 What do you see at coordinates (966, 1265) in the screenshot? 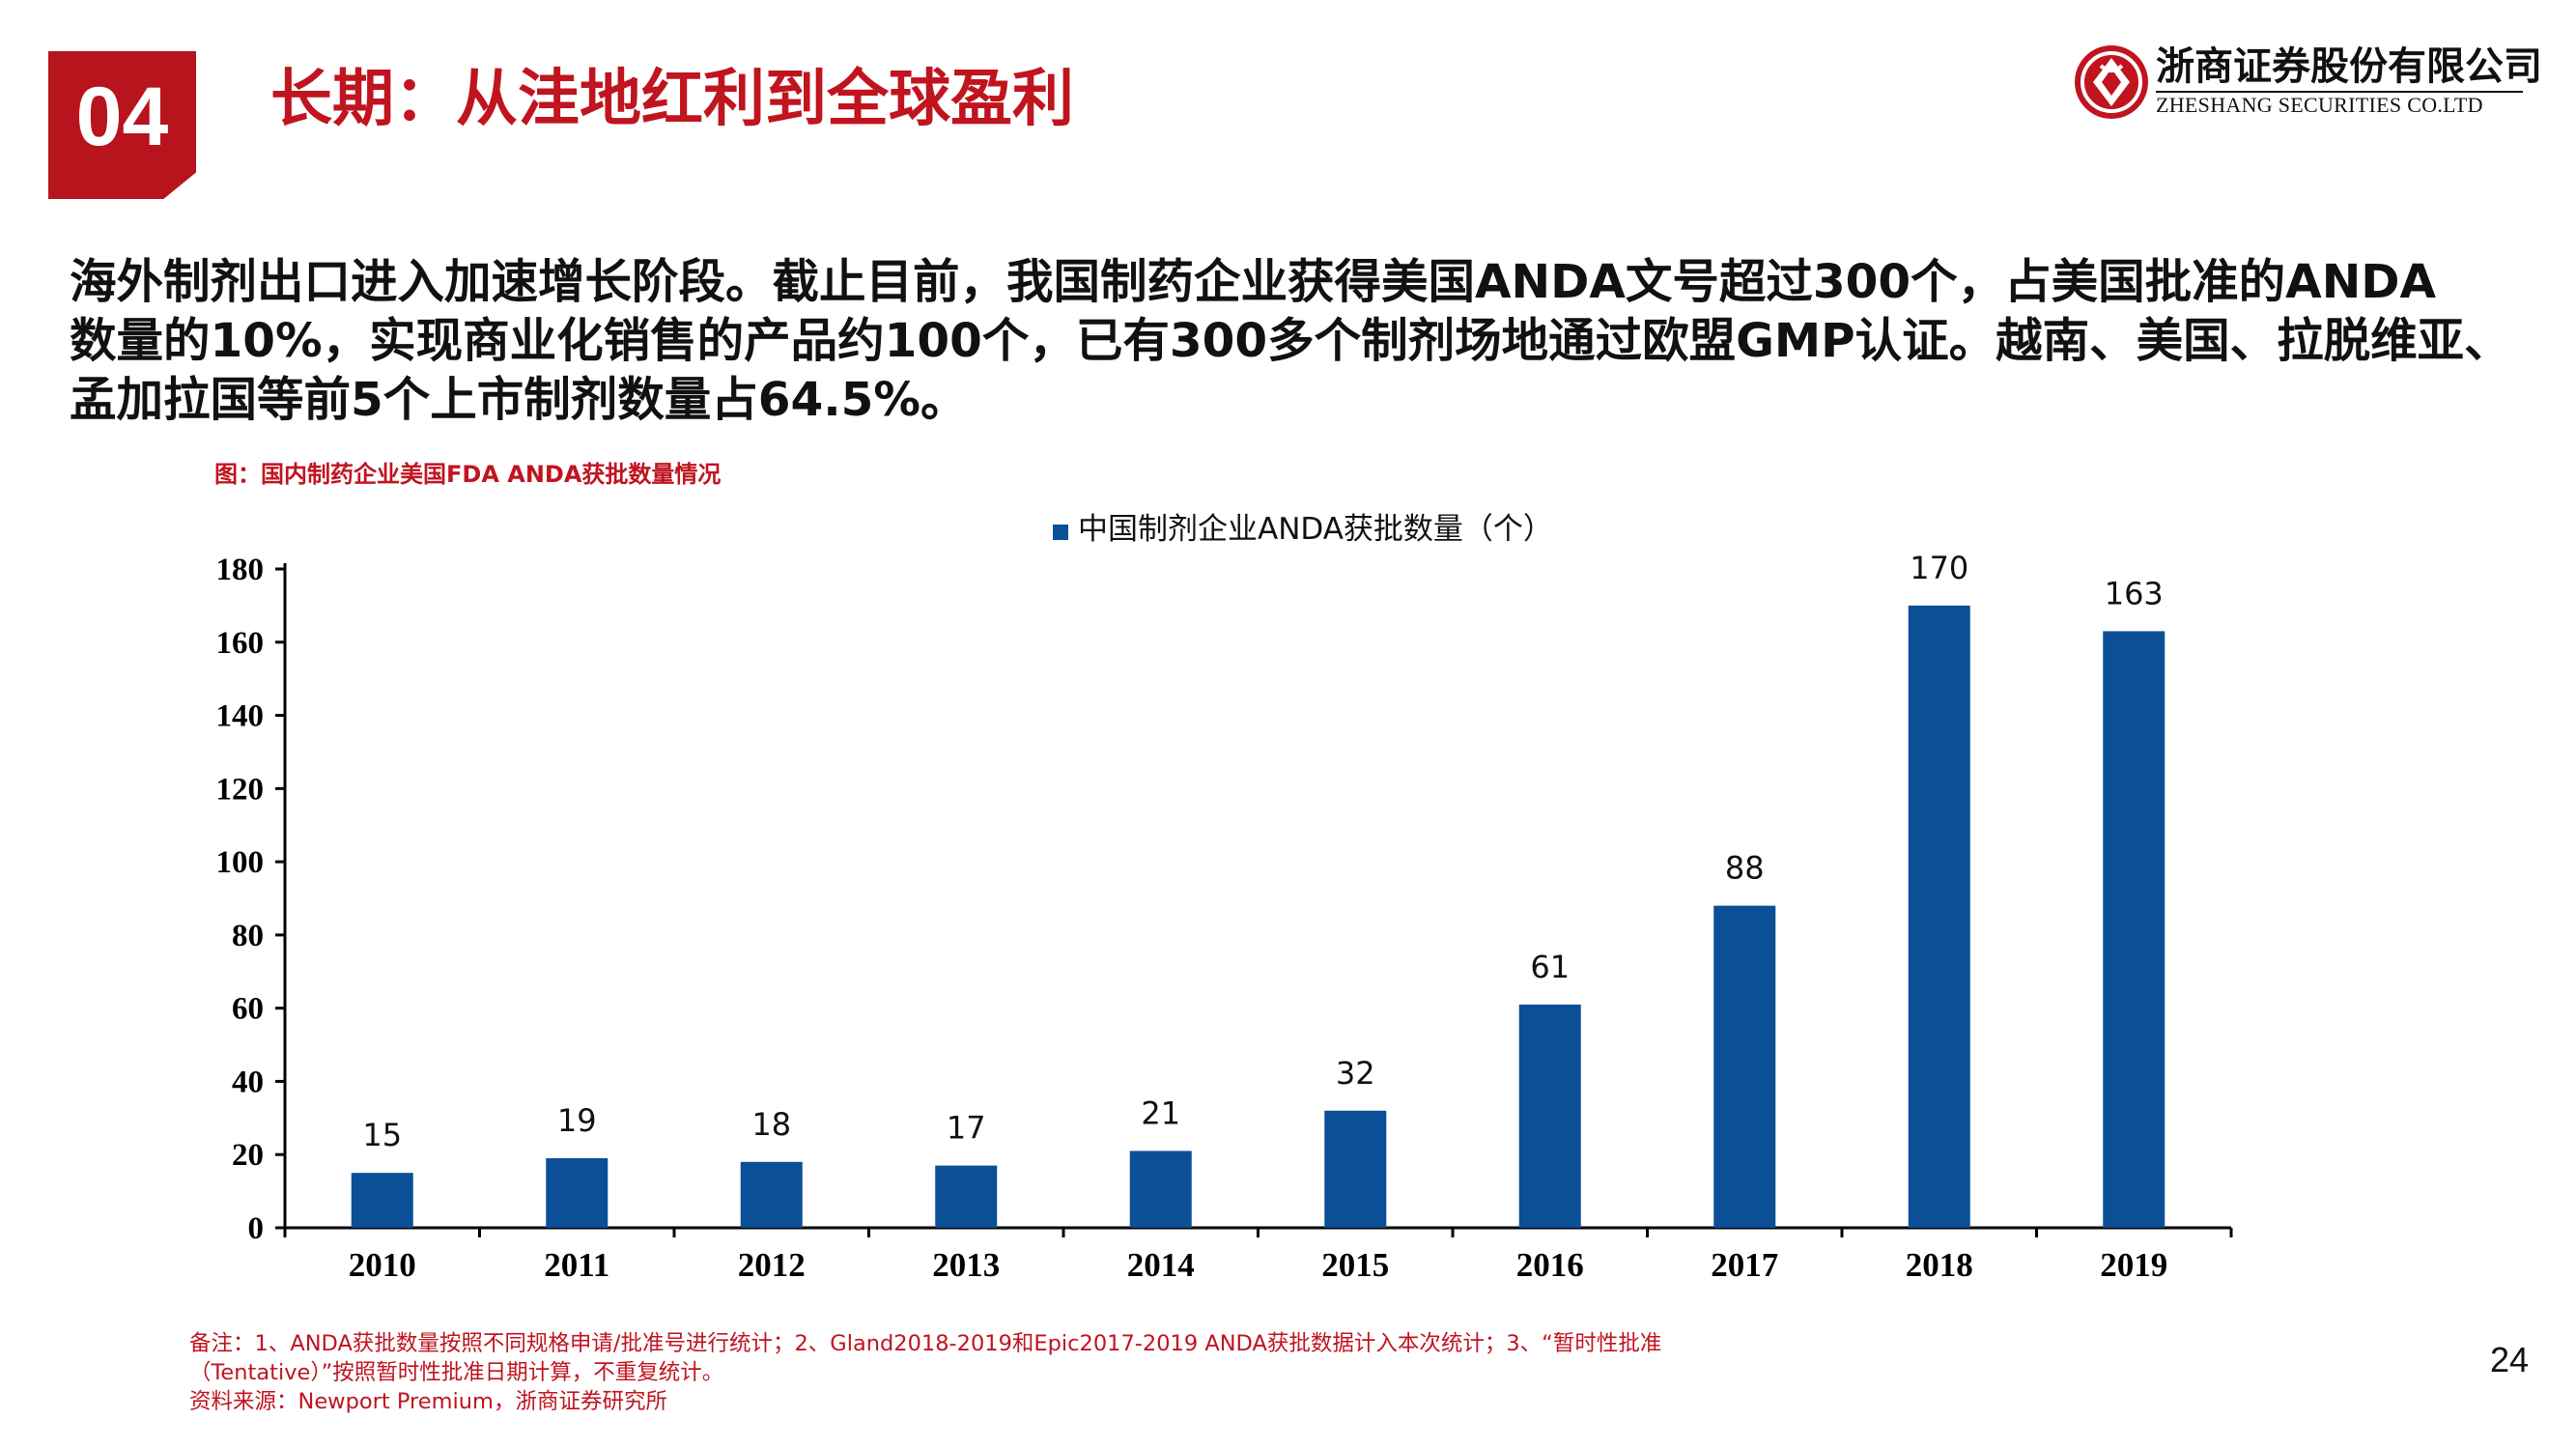
I see `x-tick-label: 2013` at bounding box center [966, 1265].